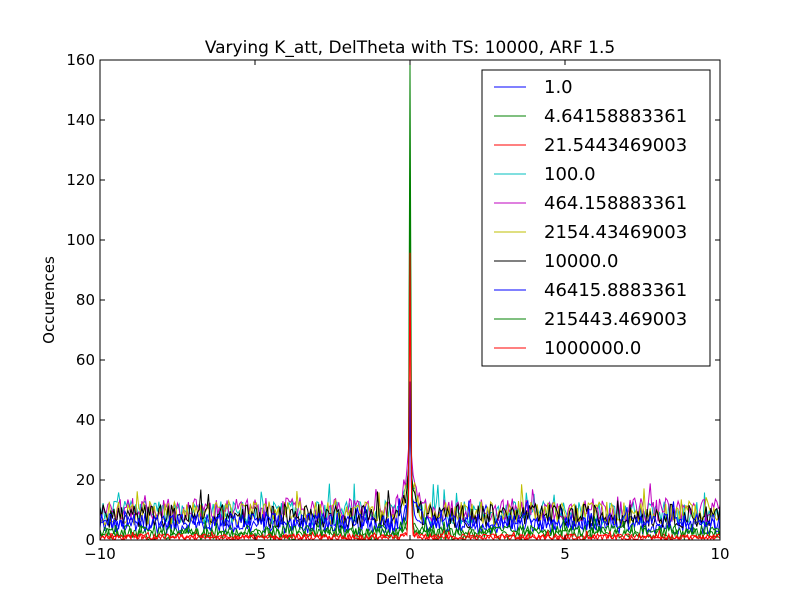 The image size is (800, 600). What do you see at coordinates (615, 319) in the screenshot?
I see `legend-label: 215443.469003` at bounding box center [615, 319].